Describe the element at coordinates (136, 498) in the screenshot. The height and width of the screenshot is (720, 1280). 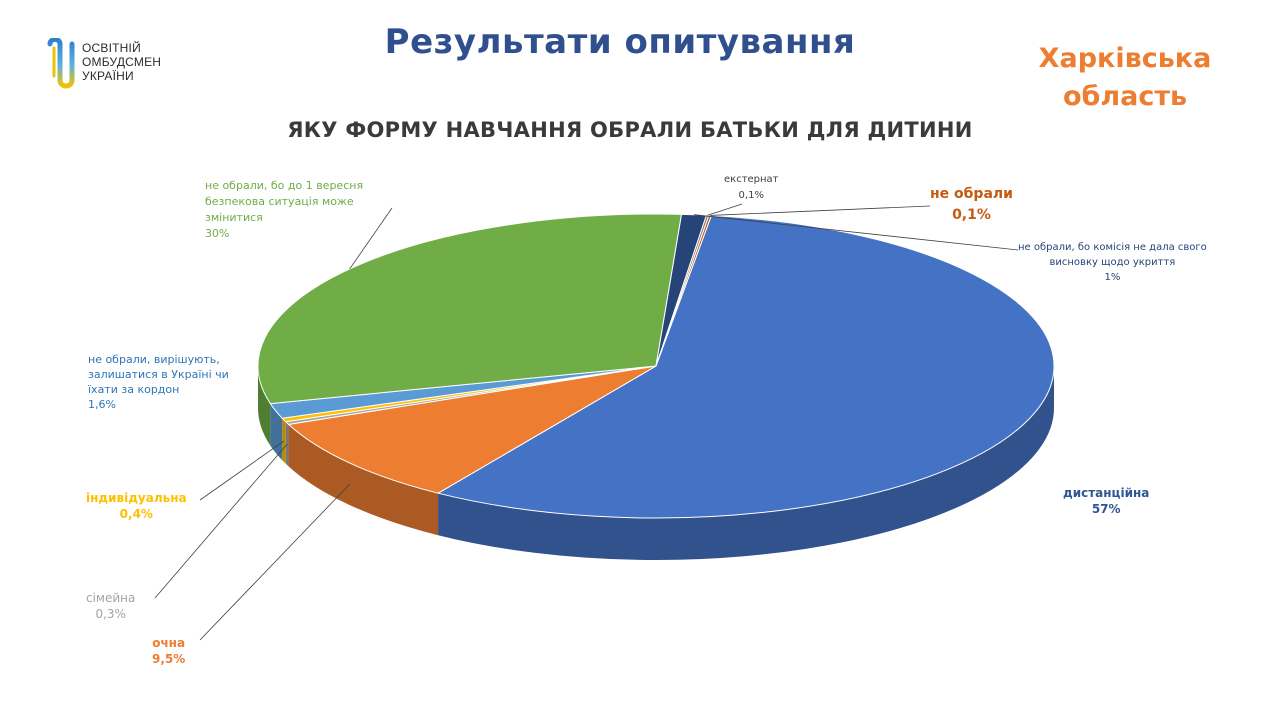
I see `slice-label-individual-name: індивідуальна` at that location.